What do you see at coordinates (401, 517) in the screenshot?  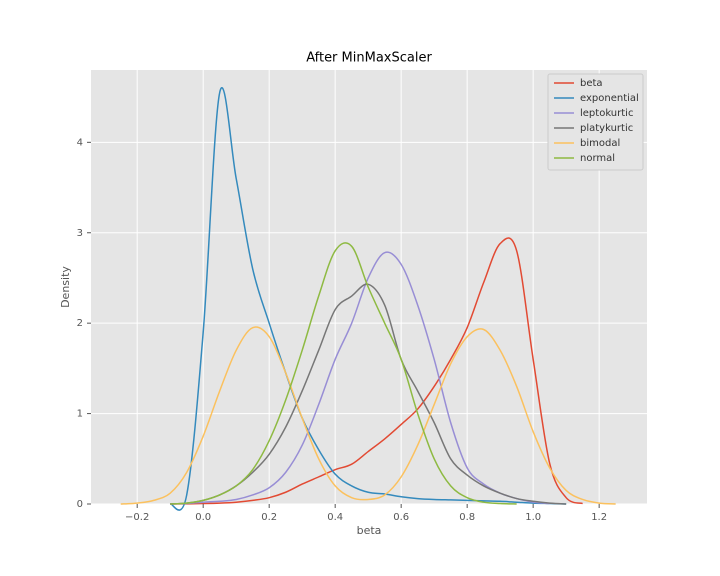 I see `x-tick-label: 0.6` at bounding box center [401, 517].